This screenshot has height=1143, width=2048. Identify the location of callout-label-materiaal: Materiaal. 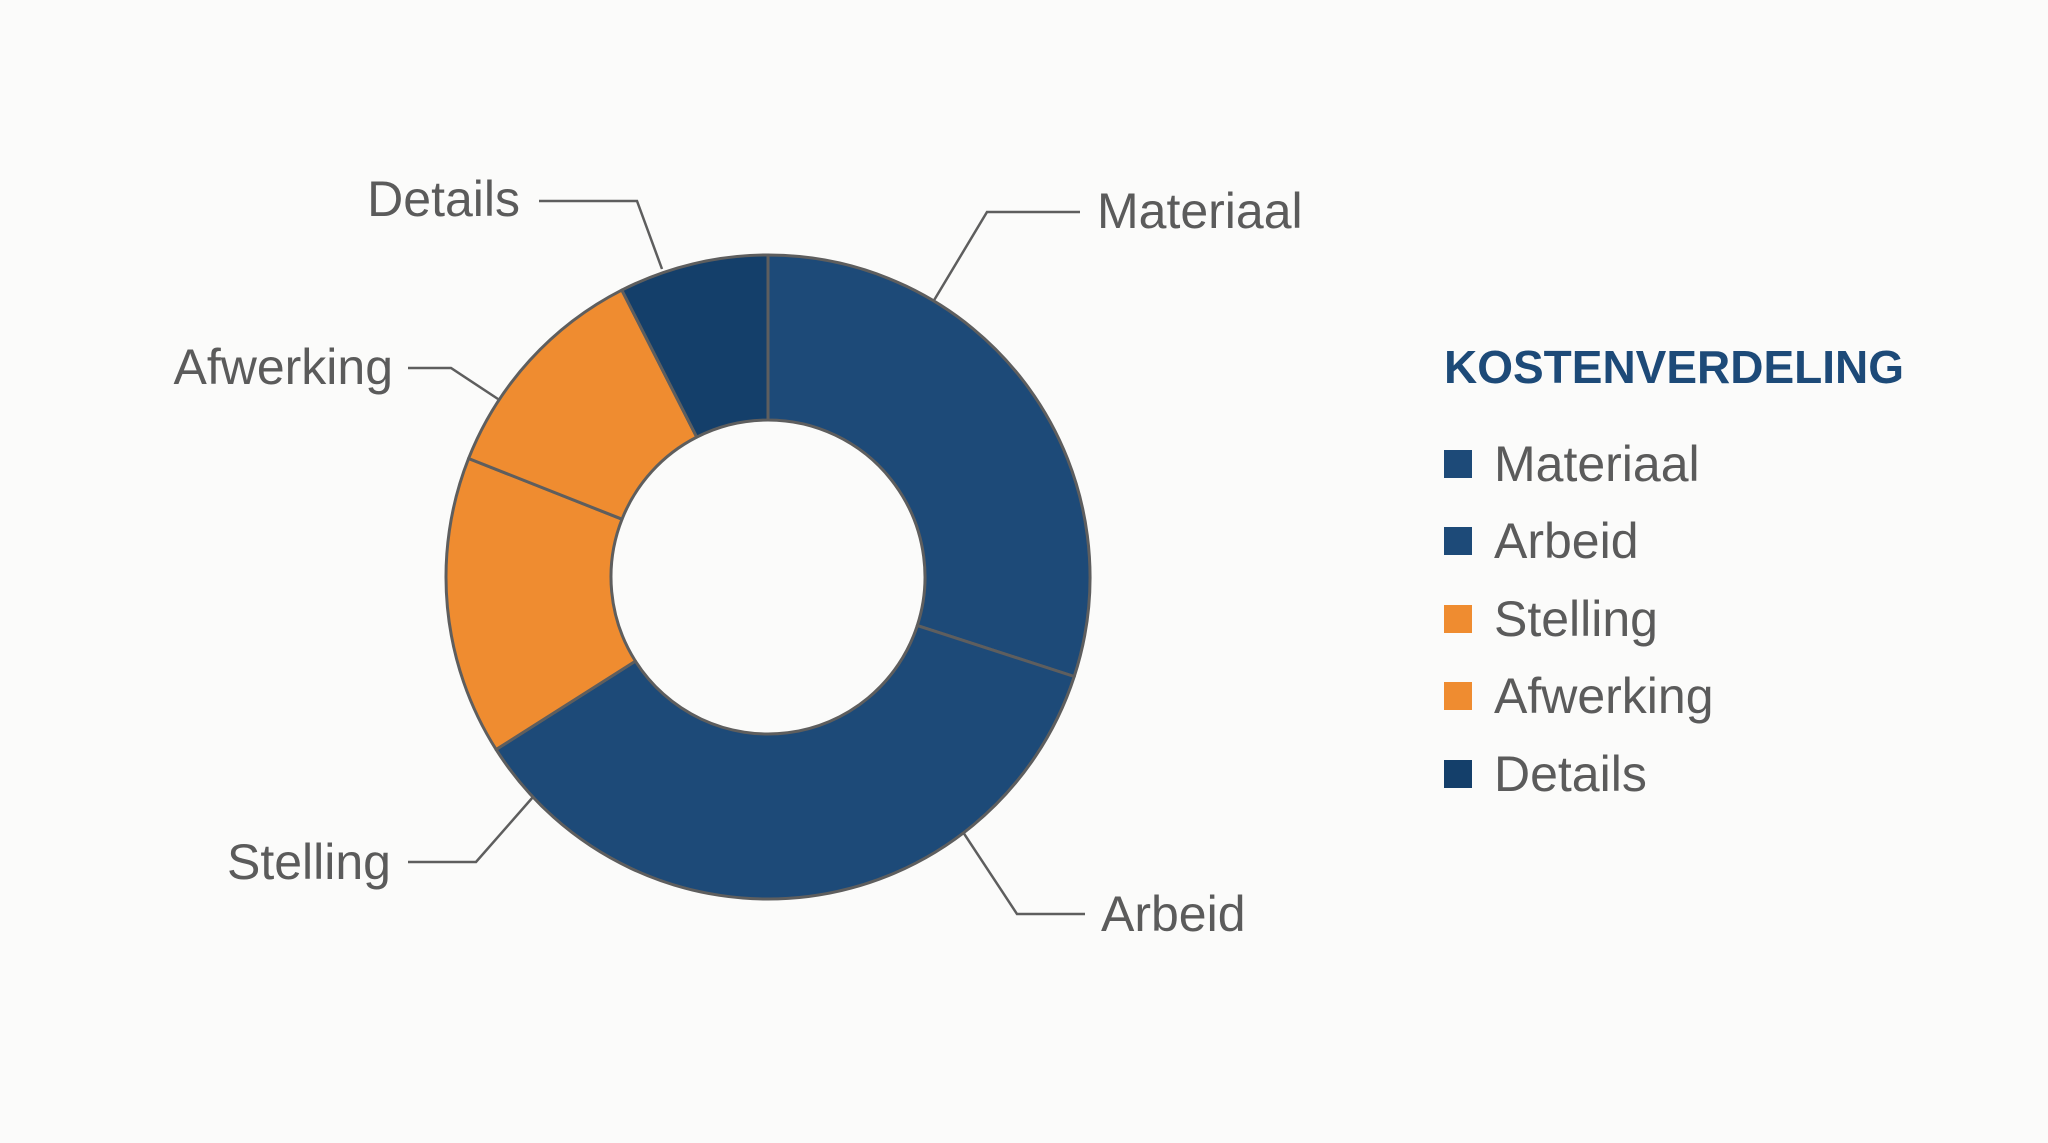
(1200, 211).